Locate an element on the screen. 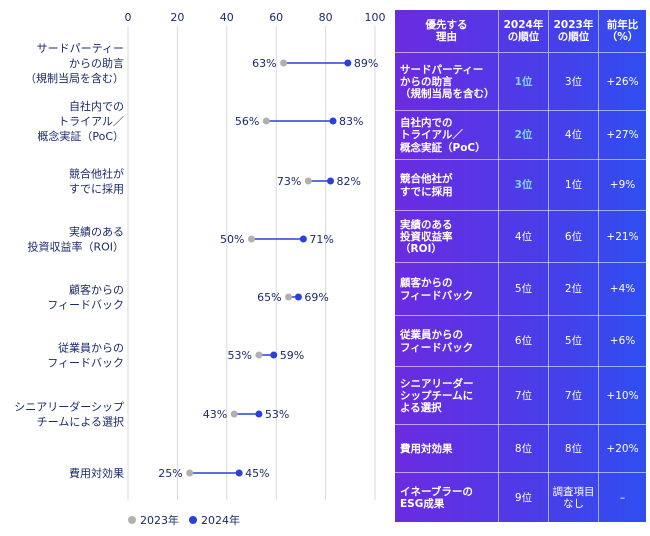 Image resolution: width=650 pixels, height=536 pixels. category-label: からの助言 is located at coordinates (96, 63).